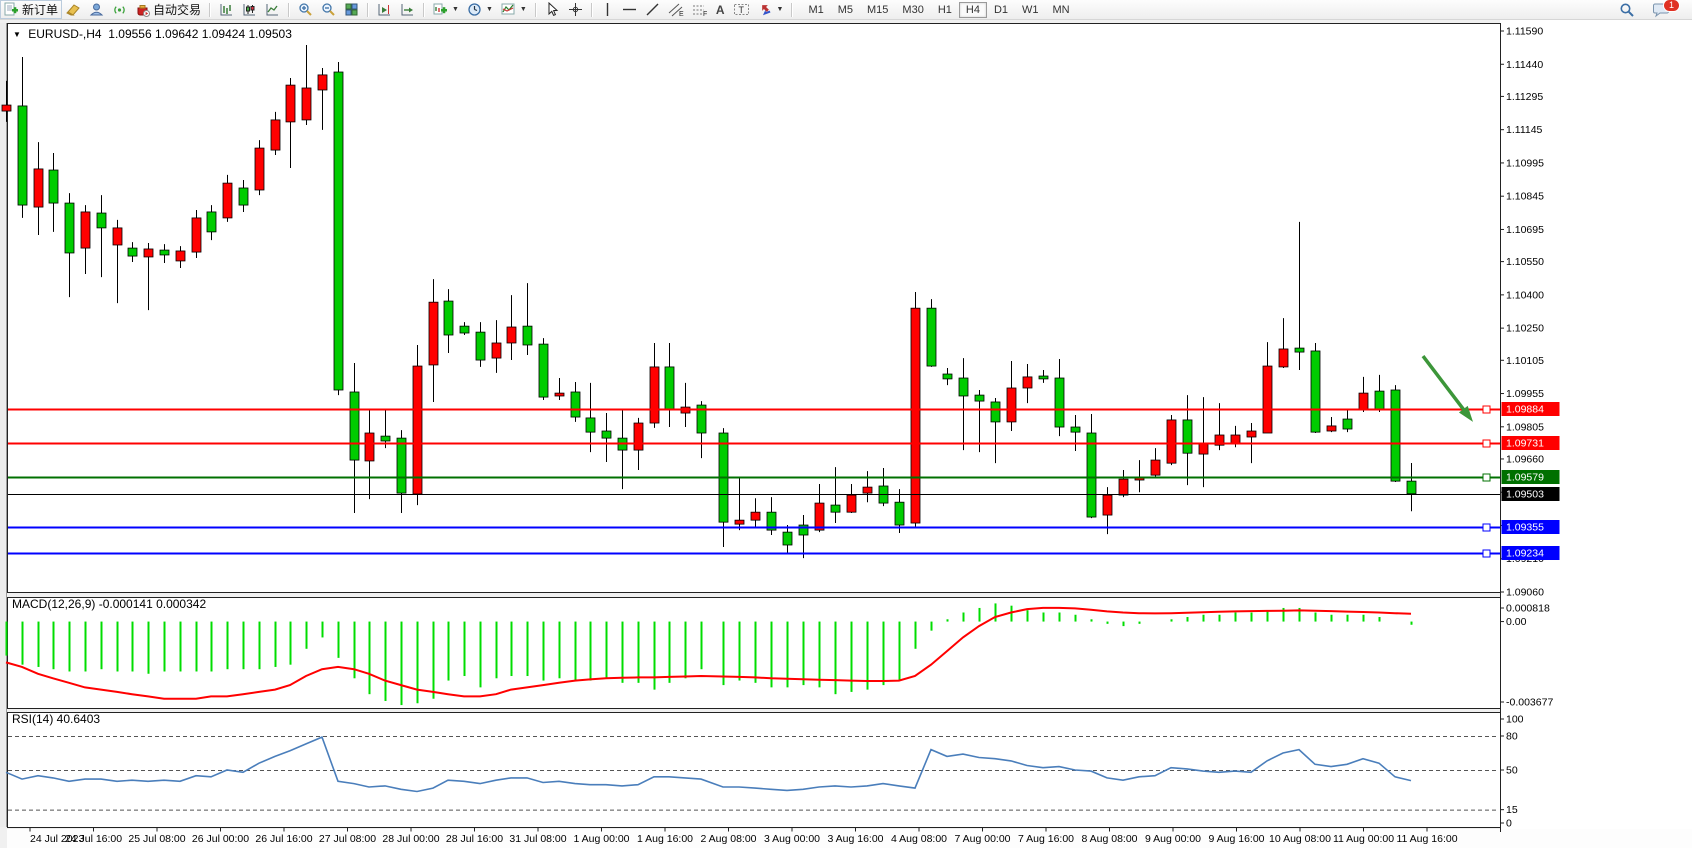 The width and height of the screenshot is (1692, 848). Describe the element at coordinates (1447, 388) in the screenshot. I see `drawn-arrow` at that location.